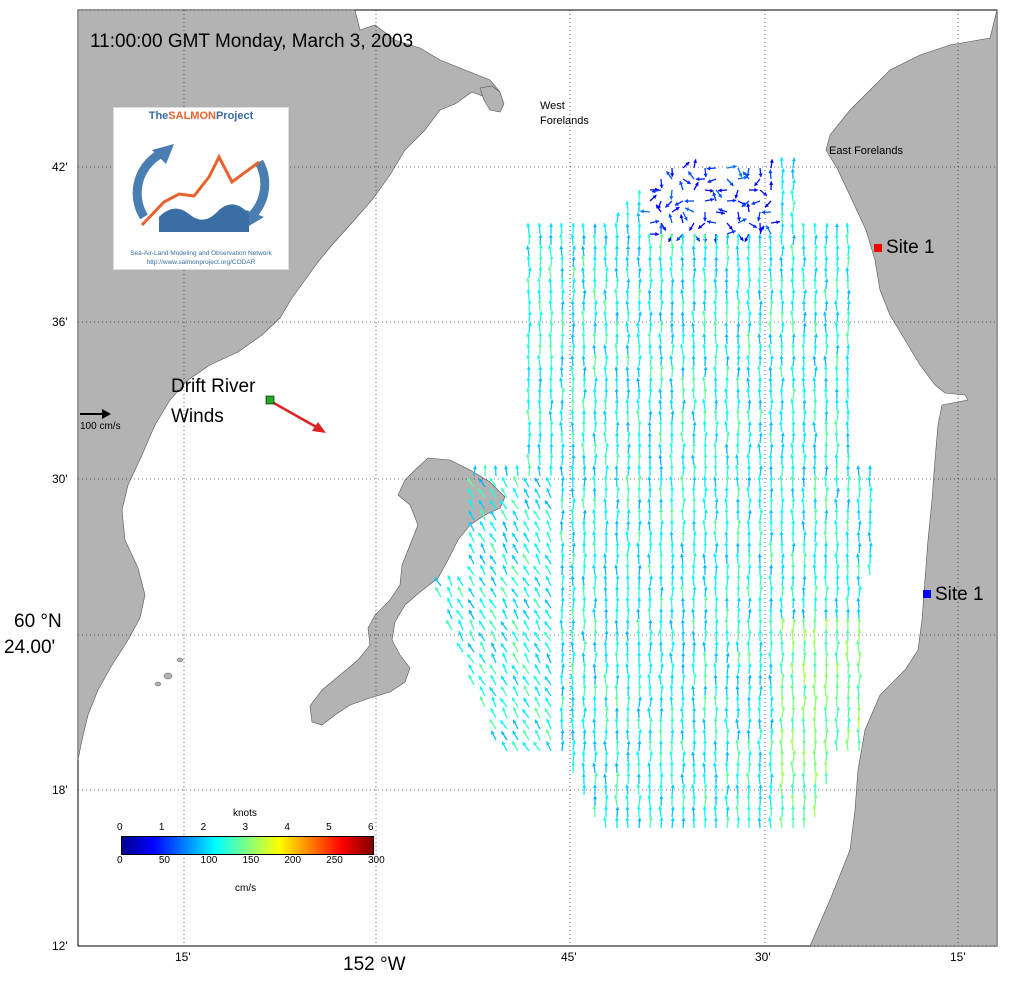  Describe the element at coordinates (245, 813) in the screenshot. I see `colorbar-units-top: knots` at that location.